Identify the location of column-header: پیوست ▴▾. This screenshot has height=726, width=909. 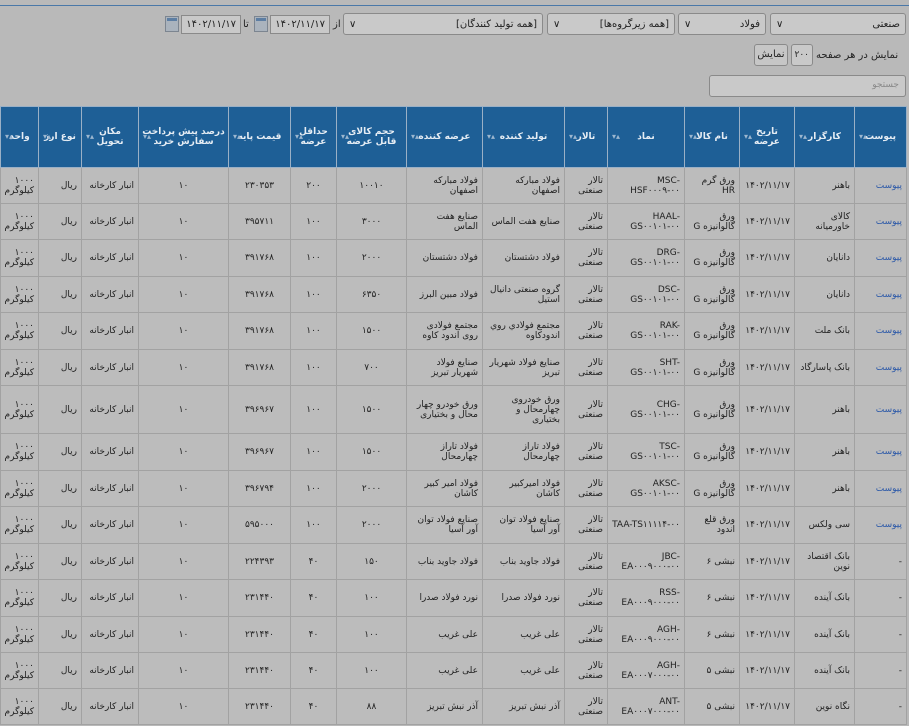
(880, 137).